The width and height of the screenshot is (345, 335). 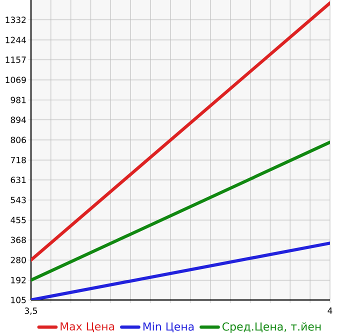 I want to click on y-tick-label: 806, so click(x=18, y=140).